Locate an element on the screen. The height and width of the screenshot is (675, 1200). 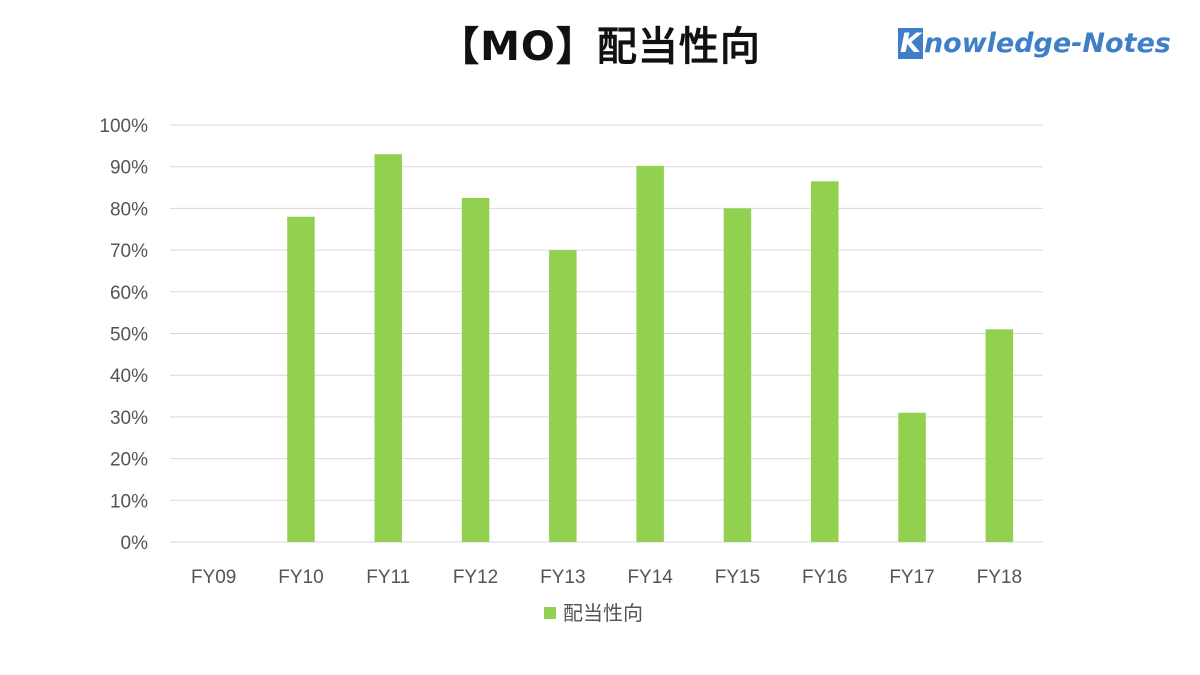
x-tick-label: FY13 is located at coordinates (562, 577).